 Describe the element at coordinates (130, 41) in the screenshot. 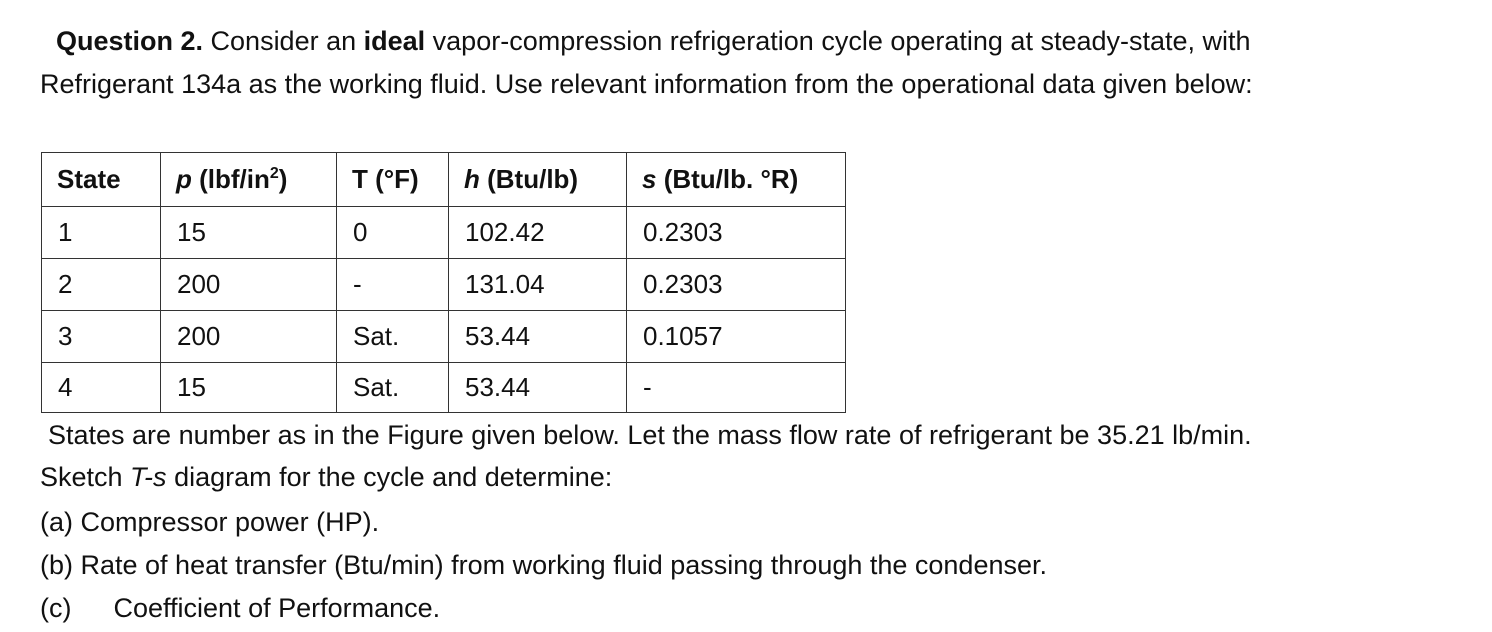

I see `question-label: Question 2.` at that location.